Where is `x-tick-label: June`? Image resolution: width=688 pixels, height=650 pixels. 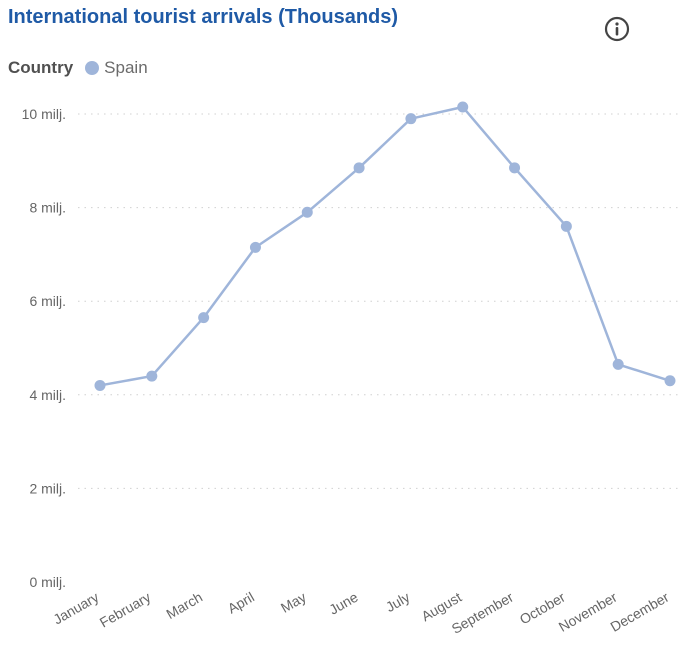
x-tick-label: June is located at coordinates (343, 603).